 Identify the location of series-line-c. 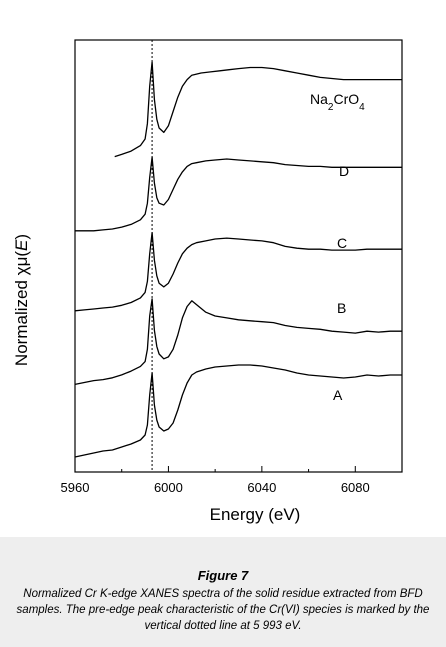
(238, 271).